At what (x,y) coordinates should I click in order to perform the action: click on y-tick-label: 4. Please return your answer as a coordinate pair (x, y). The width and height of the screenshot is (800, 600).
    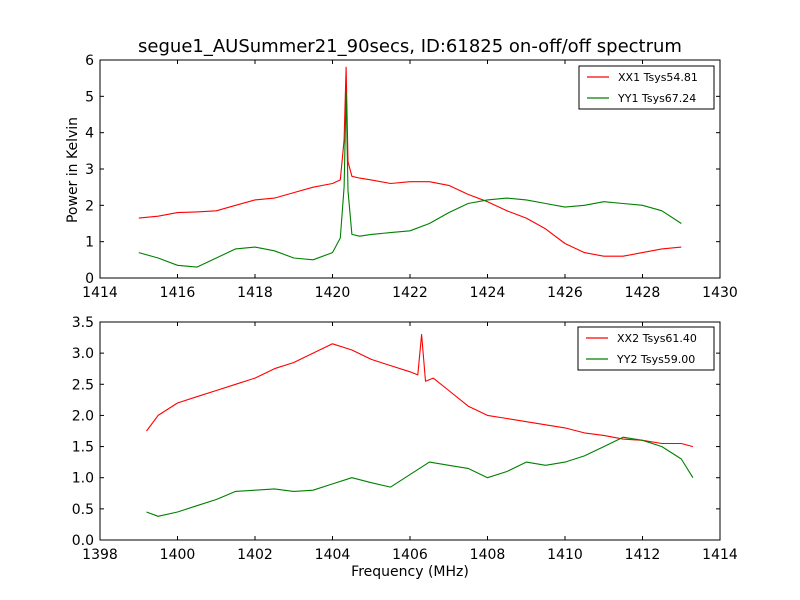
    Looking at the image, I should click on (89, 134).